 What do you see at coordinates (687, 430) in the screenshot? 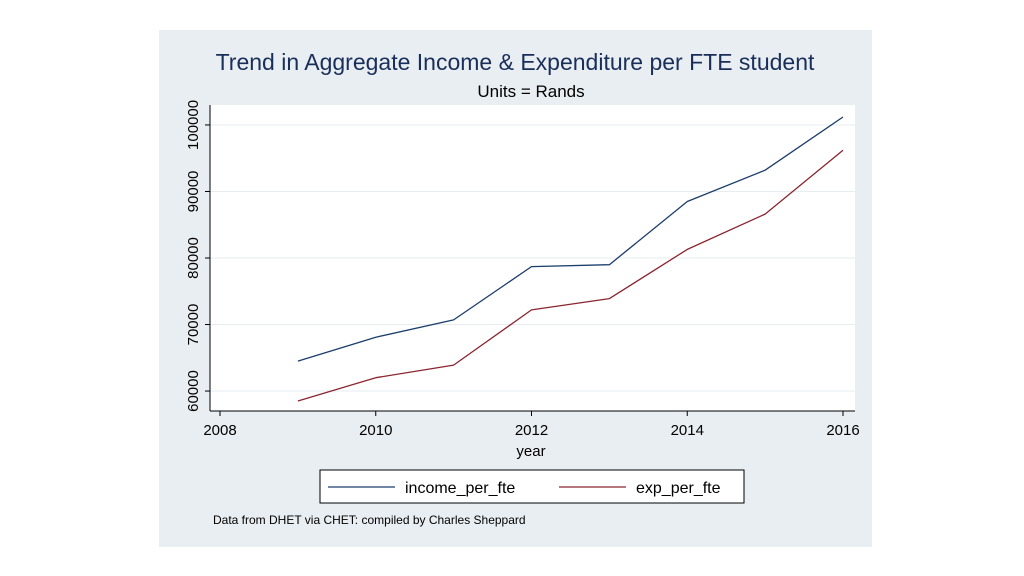
I see `x-tick-label: 2014` at bounding box center [687, 430].